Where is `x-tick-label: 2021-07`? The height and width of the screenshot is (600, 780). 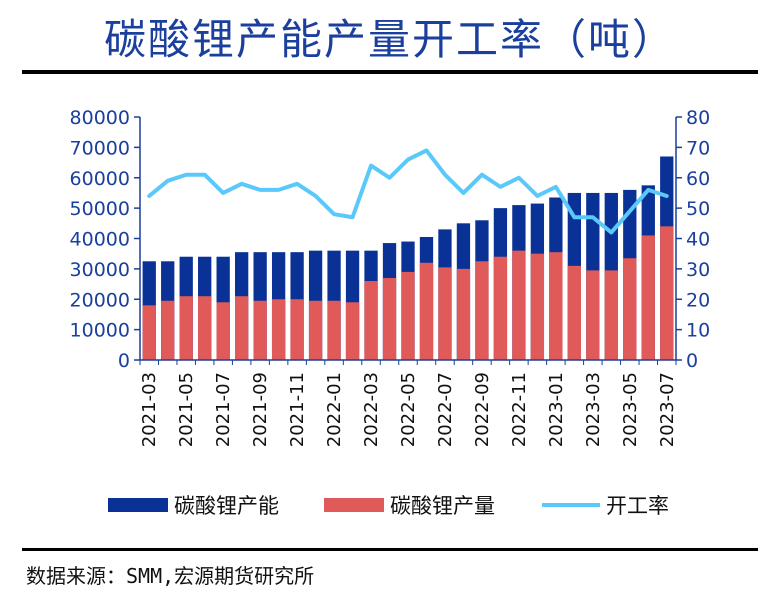 x-tick-label: 2021-07 is located at coordinates (223, 409).